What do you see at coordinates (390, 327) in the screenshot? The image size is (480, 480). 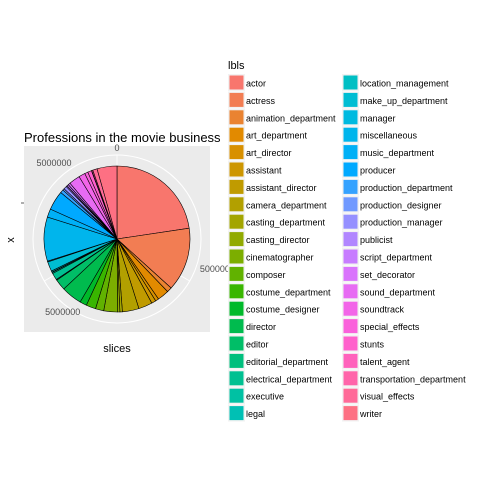 I see `legend-label: special_effects` at bounding box center [390, 327].